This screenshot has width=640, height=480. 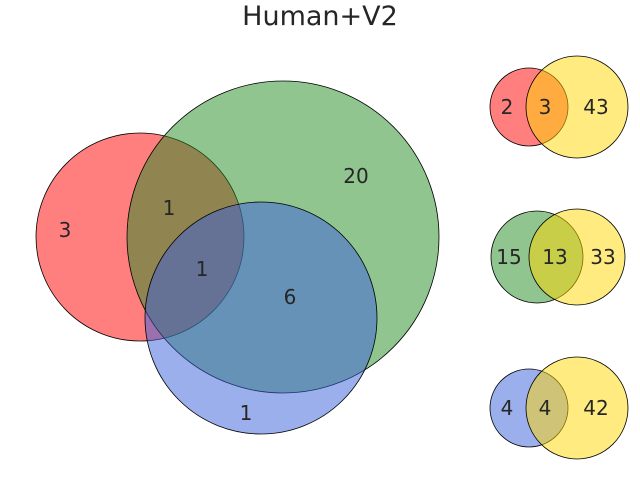 What do you see at coordinates (290, 297) in the screenshot?
I see `green-blue-count: 6` at bounding box center [290, 297].